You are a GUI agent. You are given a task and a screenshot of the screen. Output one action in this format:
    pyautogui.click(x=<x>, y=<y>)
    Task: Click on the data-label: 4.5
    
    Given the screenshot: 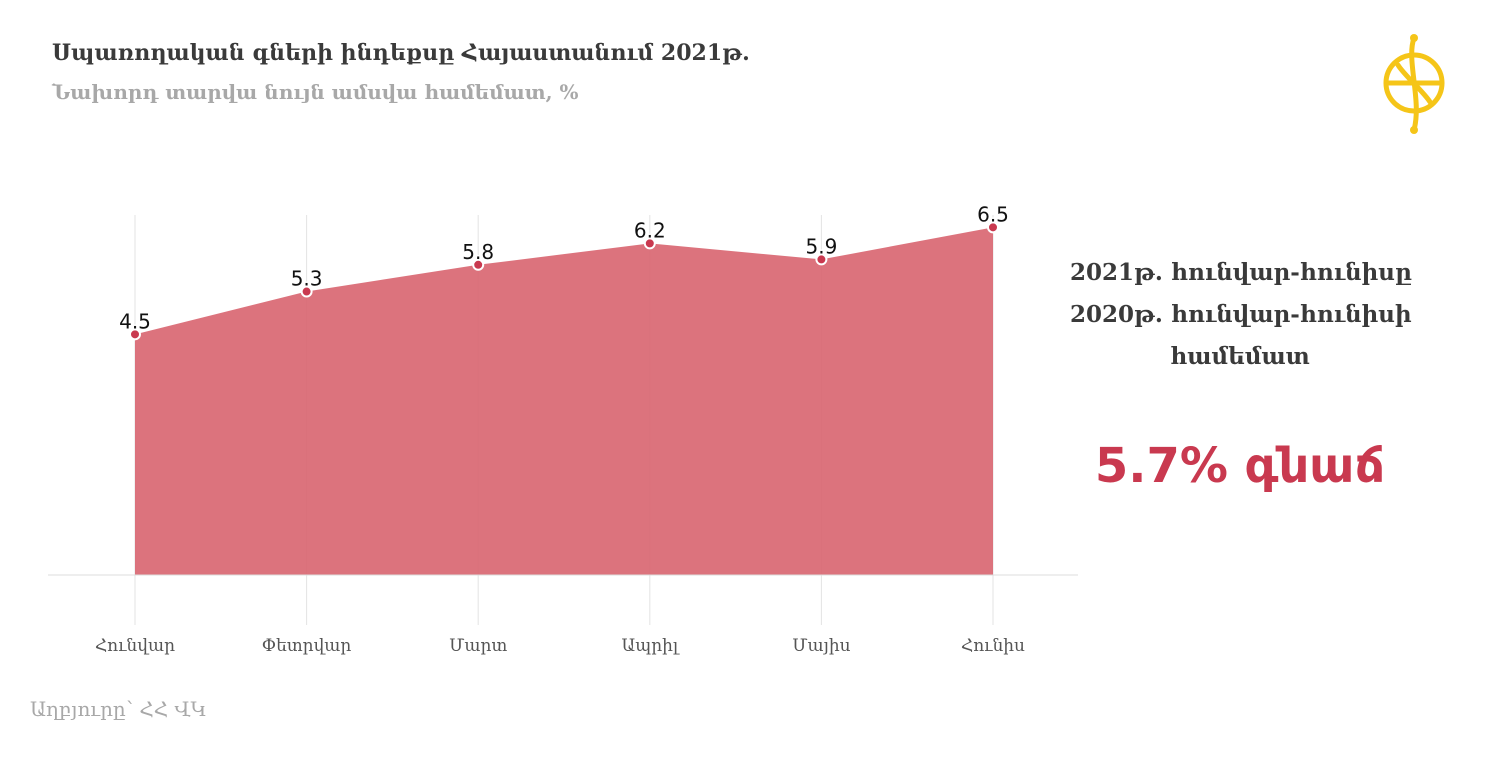 What is the action you would take?
    pyautogui.click(x=135, y=321)
    